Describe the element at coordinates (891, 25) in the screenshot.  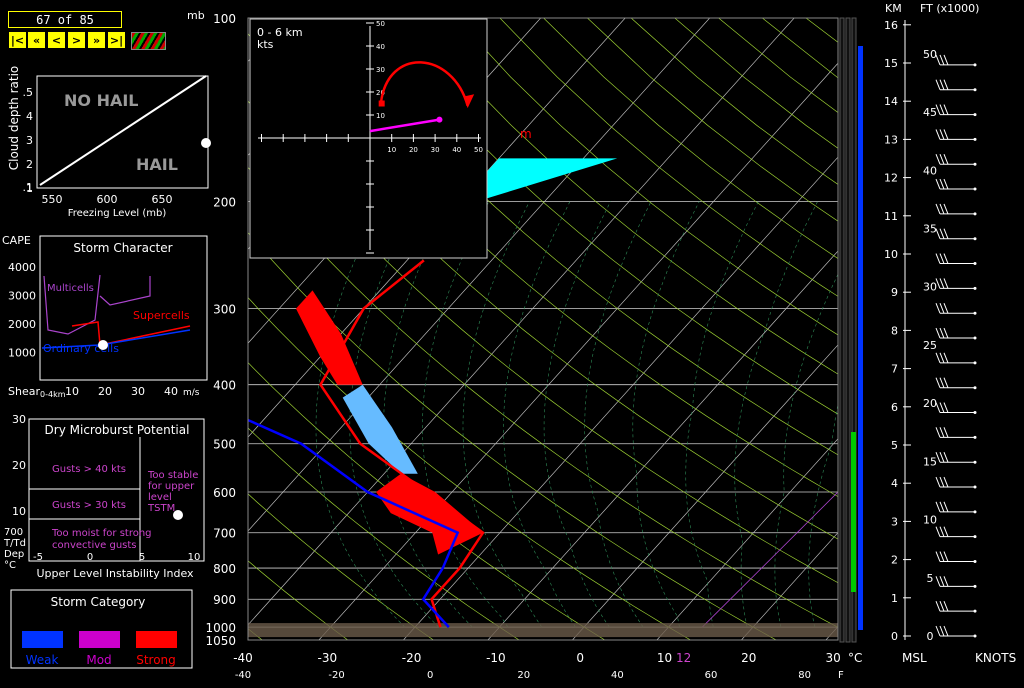
I see `km-tick: 16` at that location.